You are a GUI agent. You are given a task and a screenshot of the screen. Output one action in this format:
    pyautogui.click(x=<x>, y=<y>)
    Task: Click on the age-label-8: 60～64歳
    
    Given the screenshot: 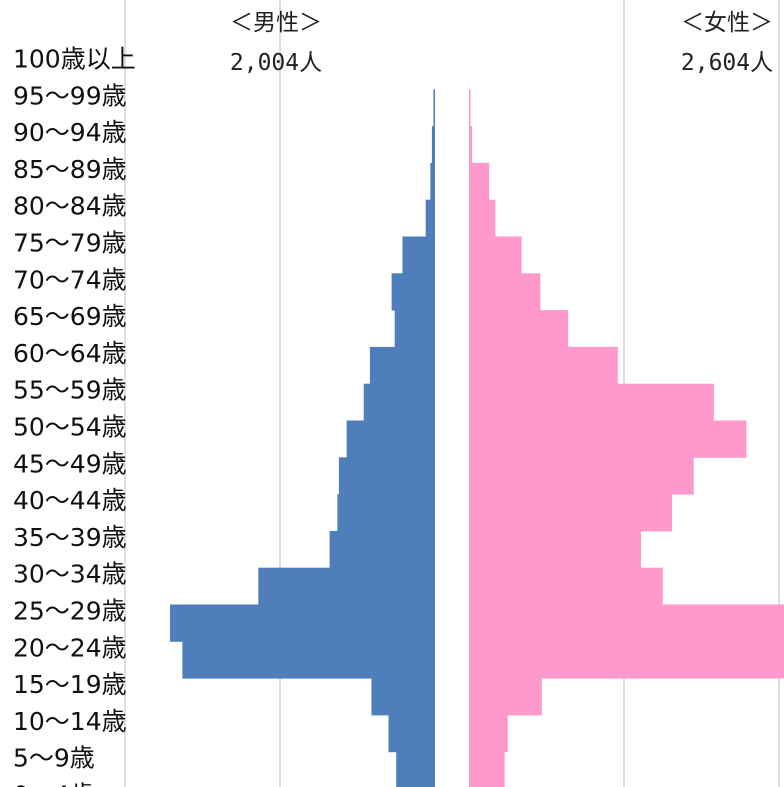 What is the action you would take?
    pyautogui.click(x=70, y=353)
    